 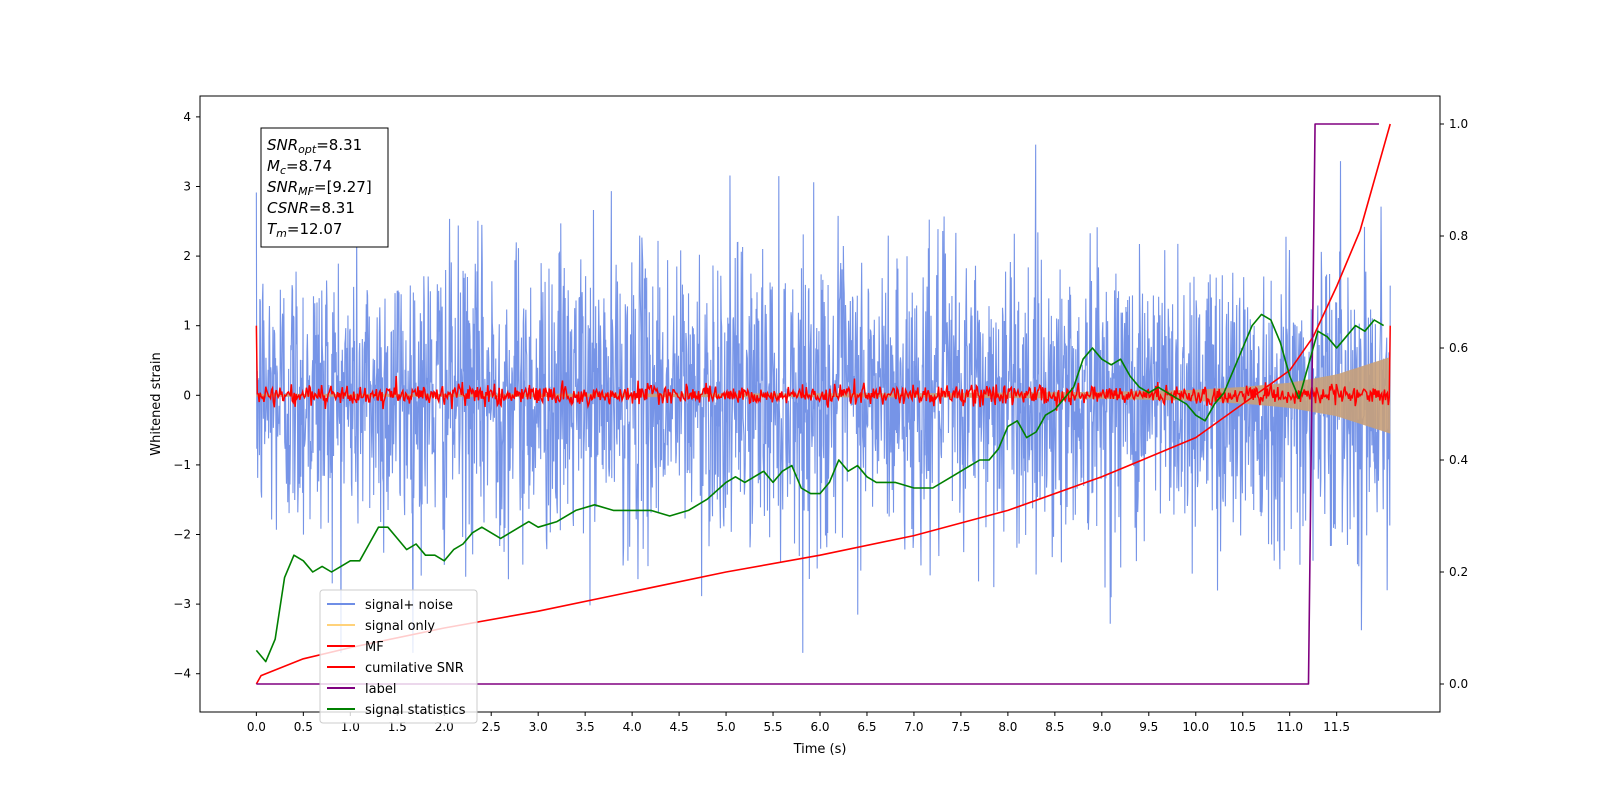 What do you see at coordinates (299, 167) in the screenshot?
I see `annotation-line: Mc=8.74` at bounding box center [299, 167].